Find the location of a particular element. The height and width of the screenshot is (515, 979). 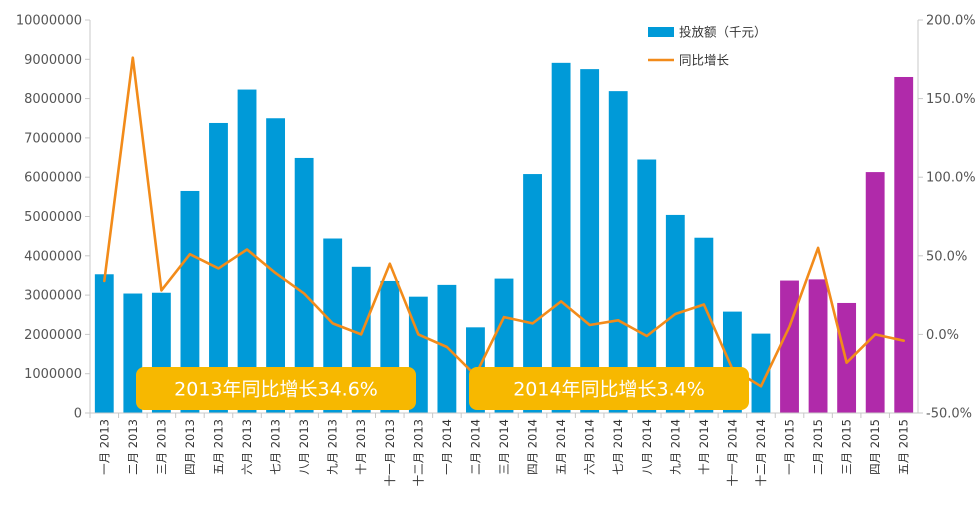

left-tick-label: 7000000 is located at coordinates (53, 138).